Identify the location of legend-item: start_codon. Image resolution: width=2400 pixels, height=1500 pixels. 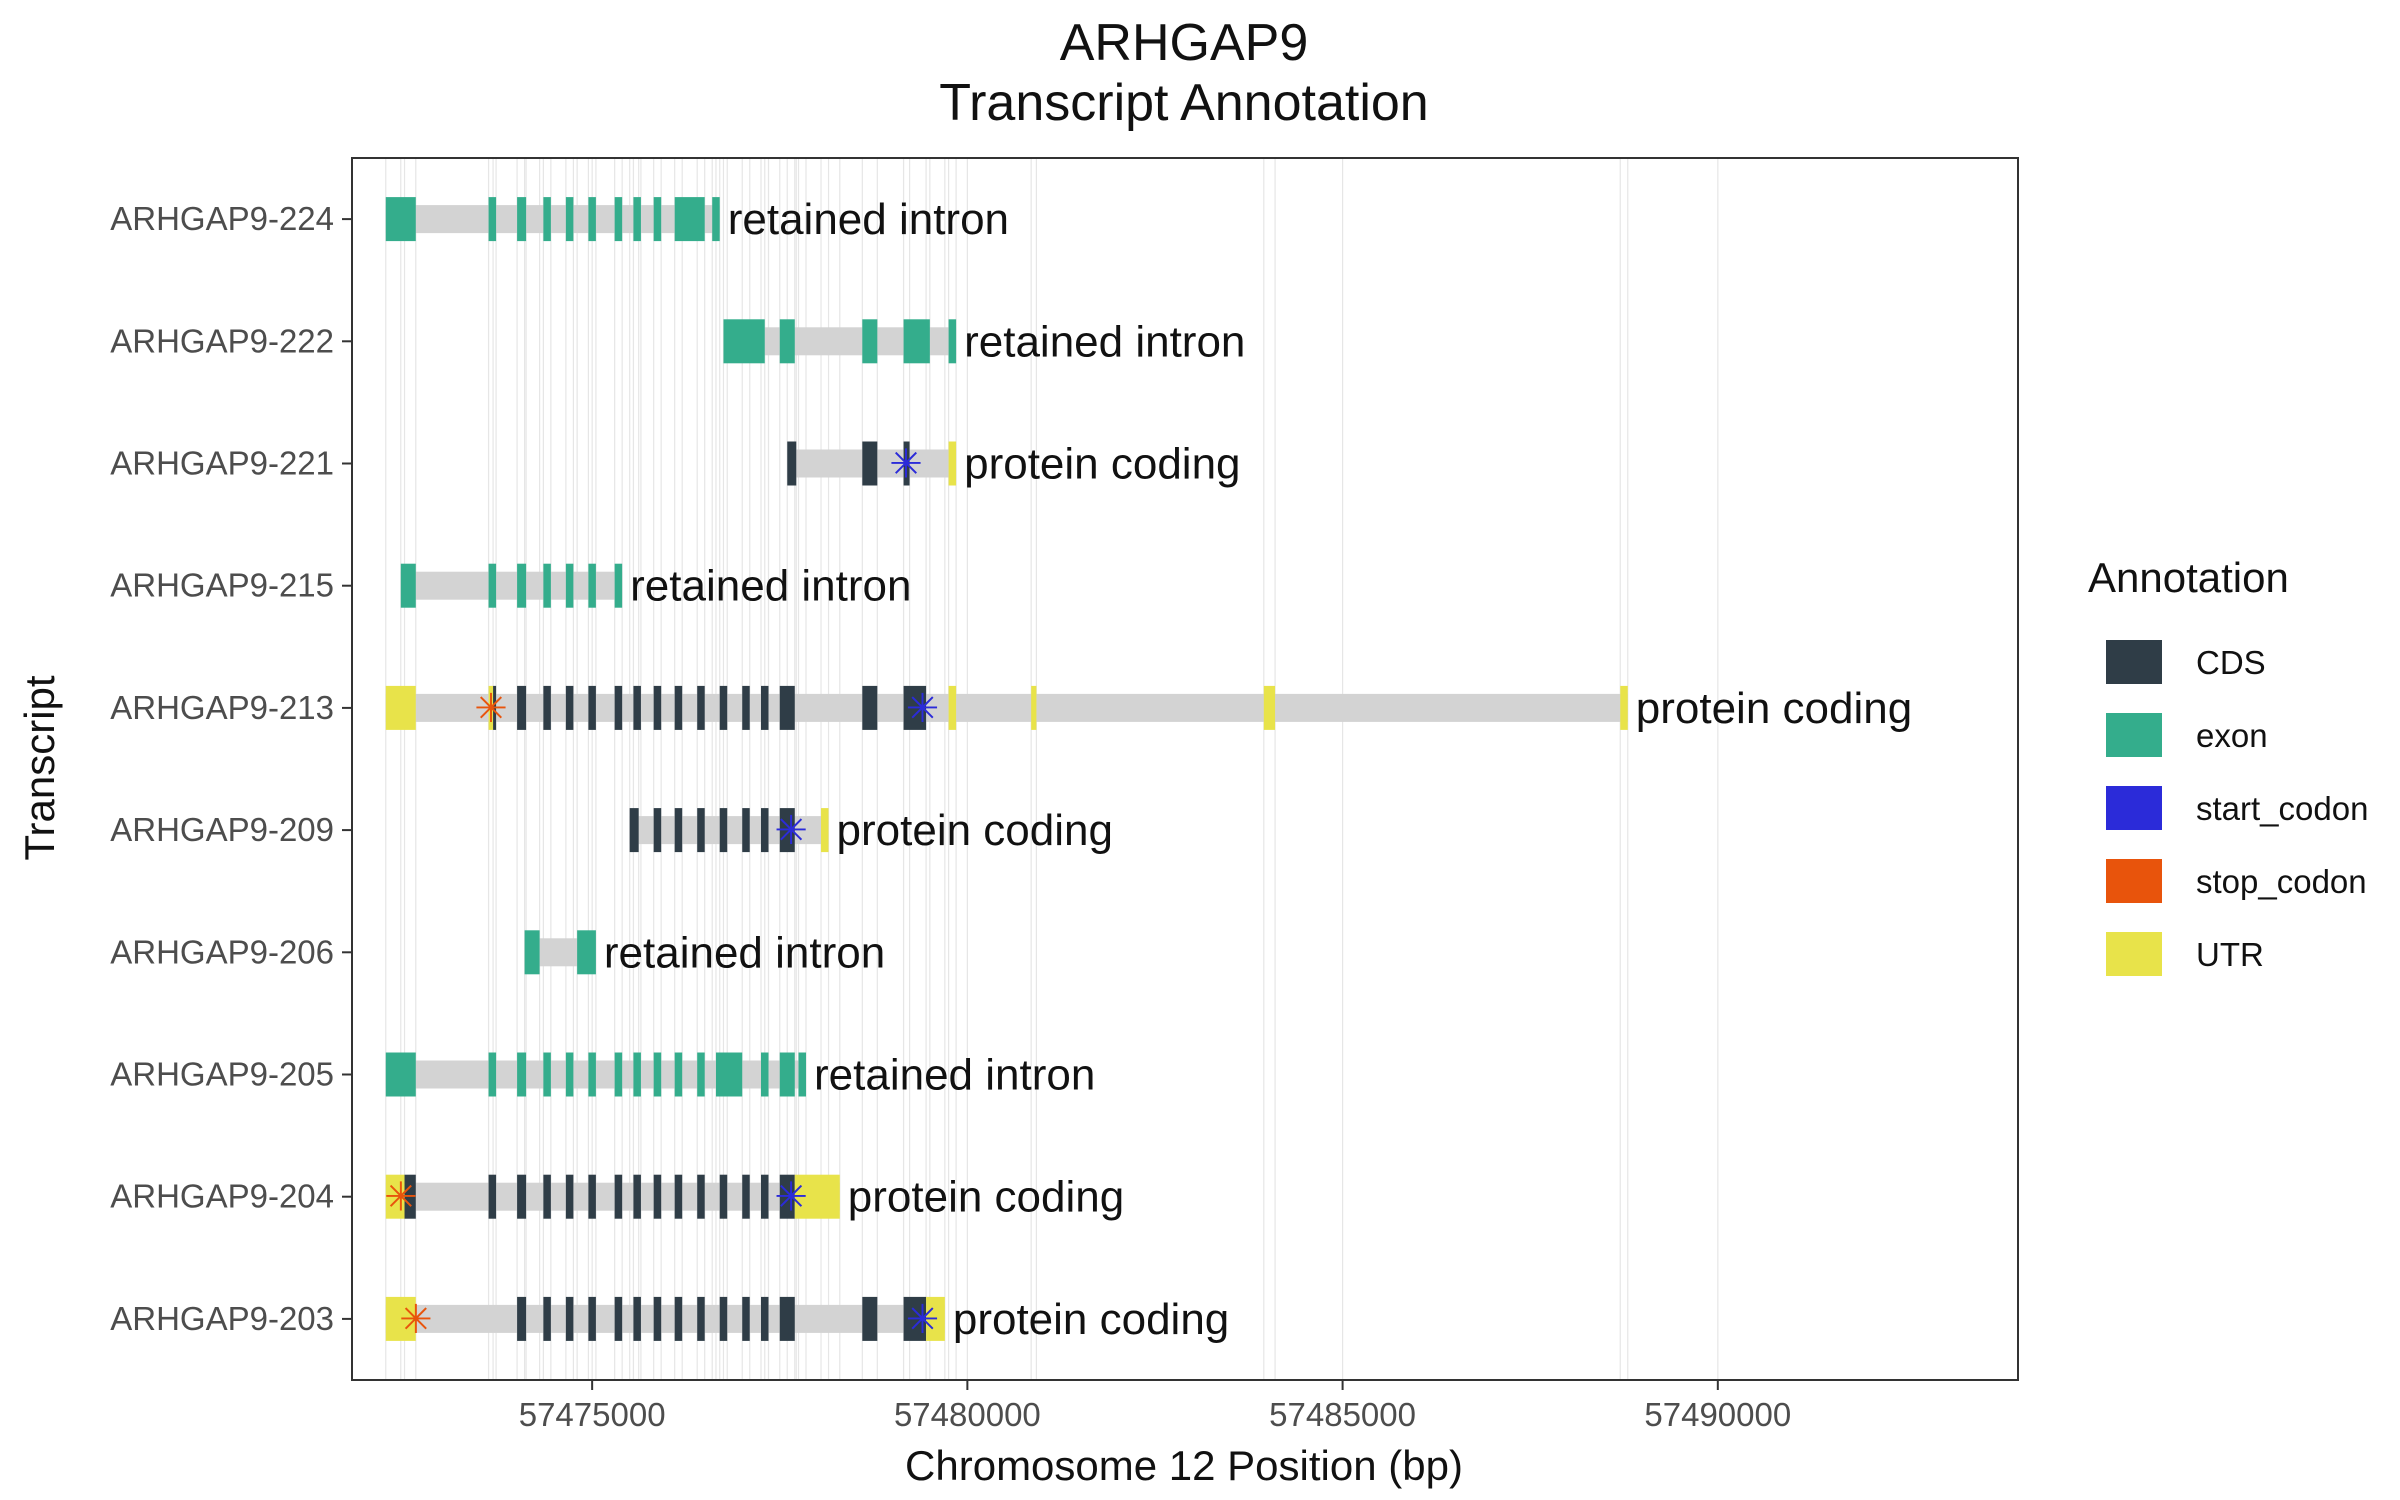
(2237, 808).